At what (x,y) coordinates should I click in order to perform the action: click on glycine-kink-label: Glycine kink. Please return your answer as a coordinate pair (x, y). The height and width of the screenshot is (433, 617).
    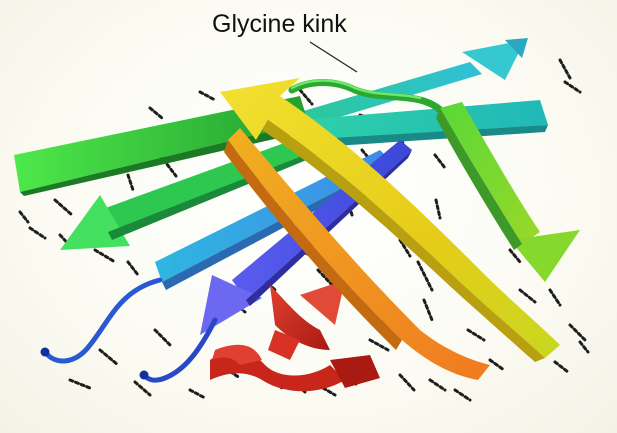
    Looking at the image, I should click on (279, 24).